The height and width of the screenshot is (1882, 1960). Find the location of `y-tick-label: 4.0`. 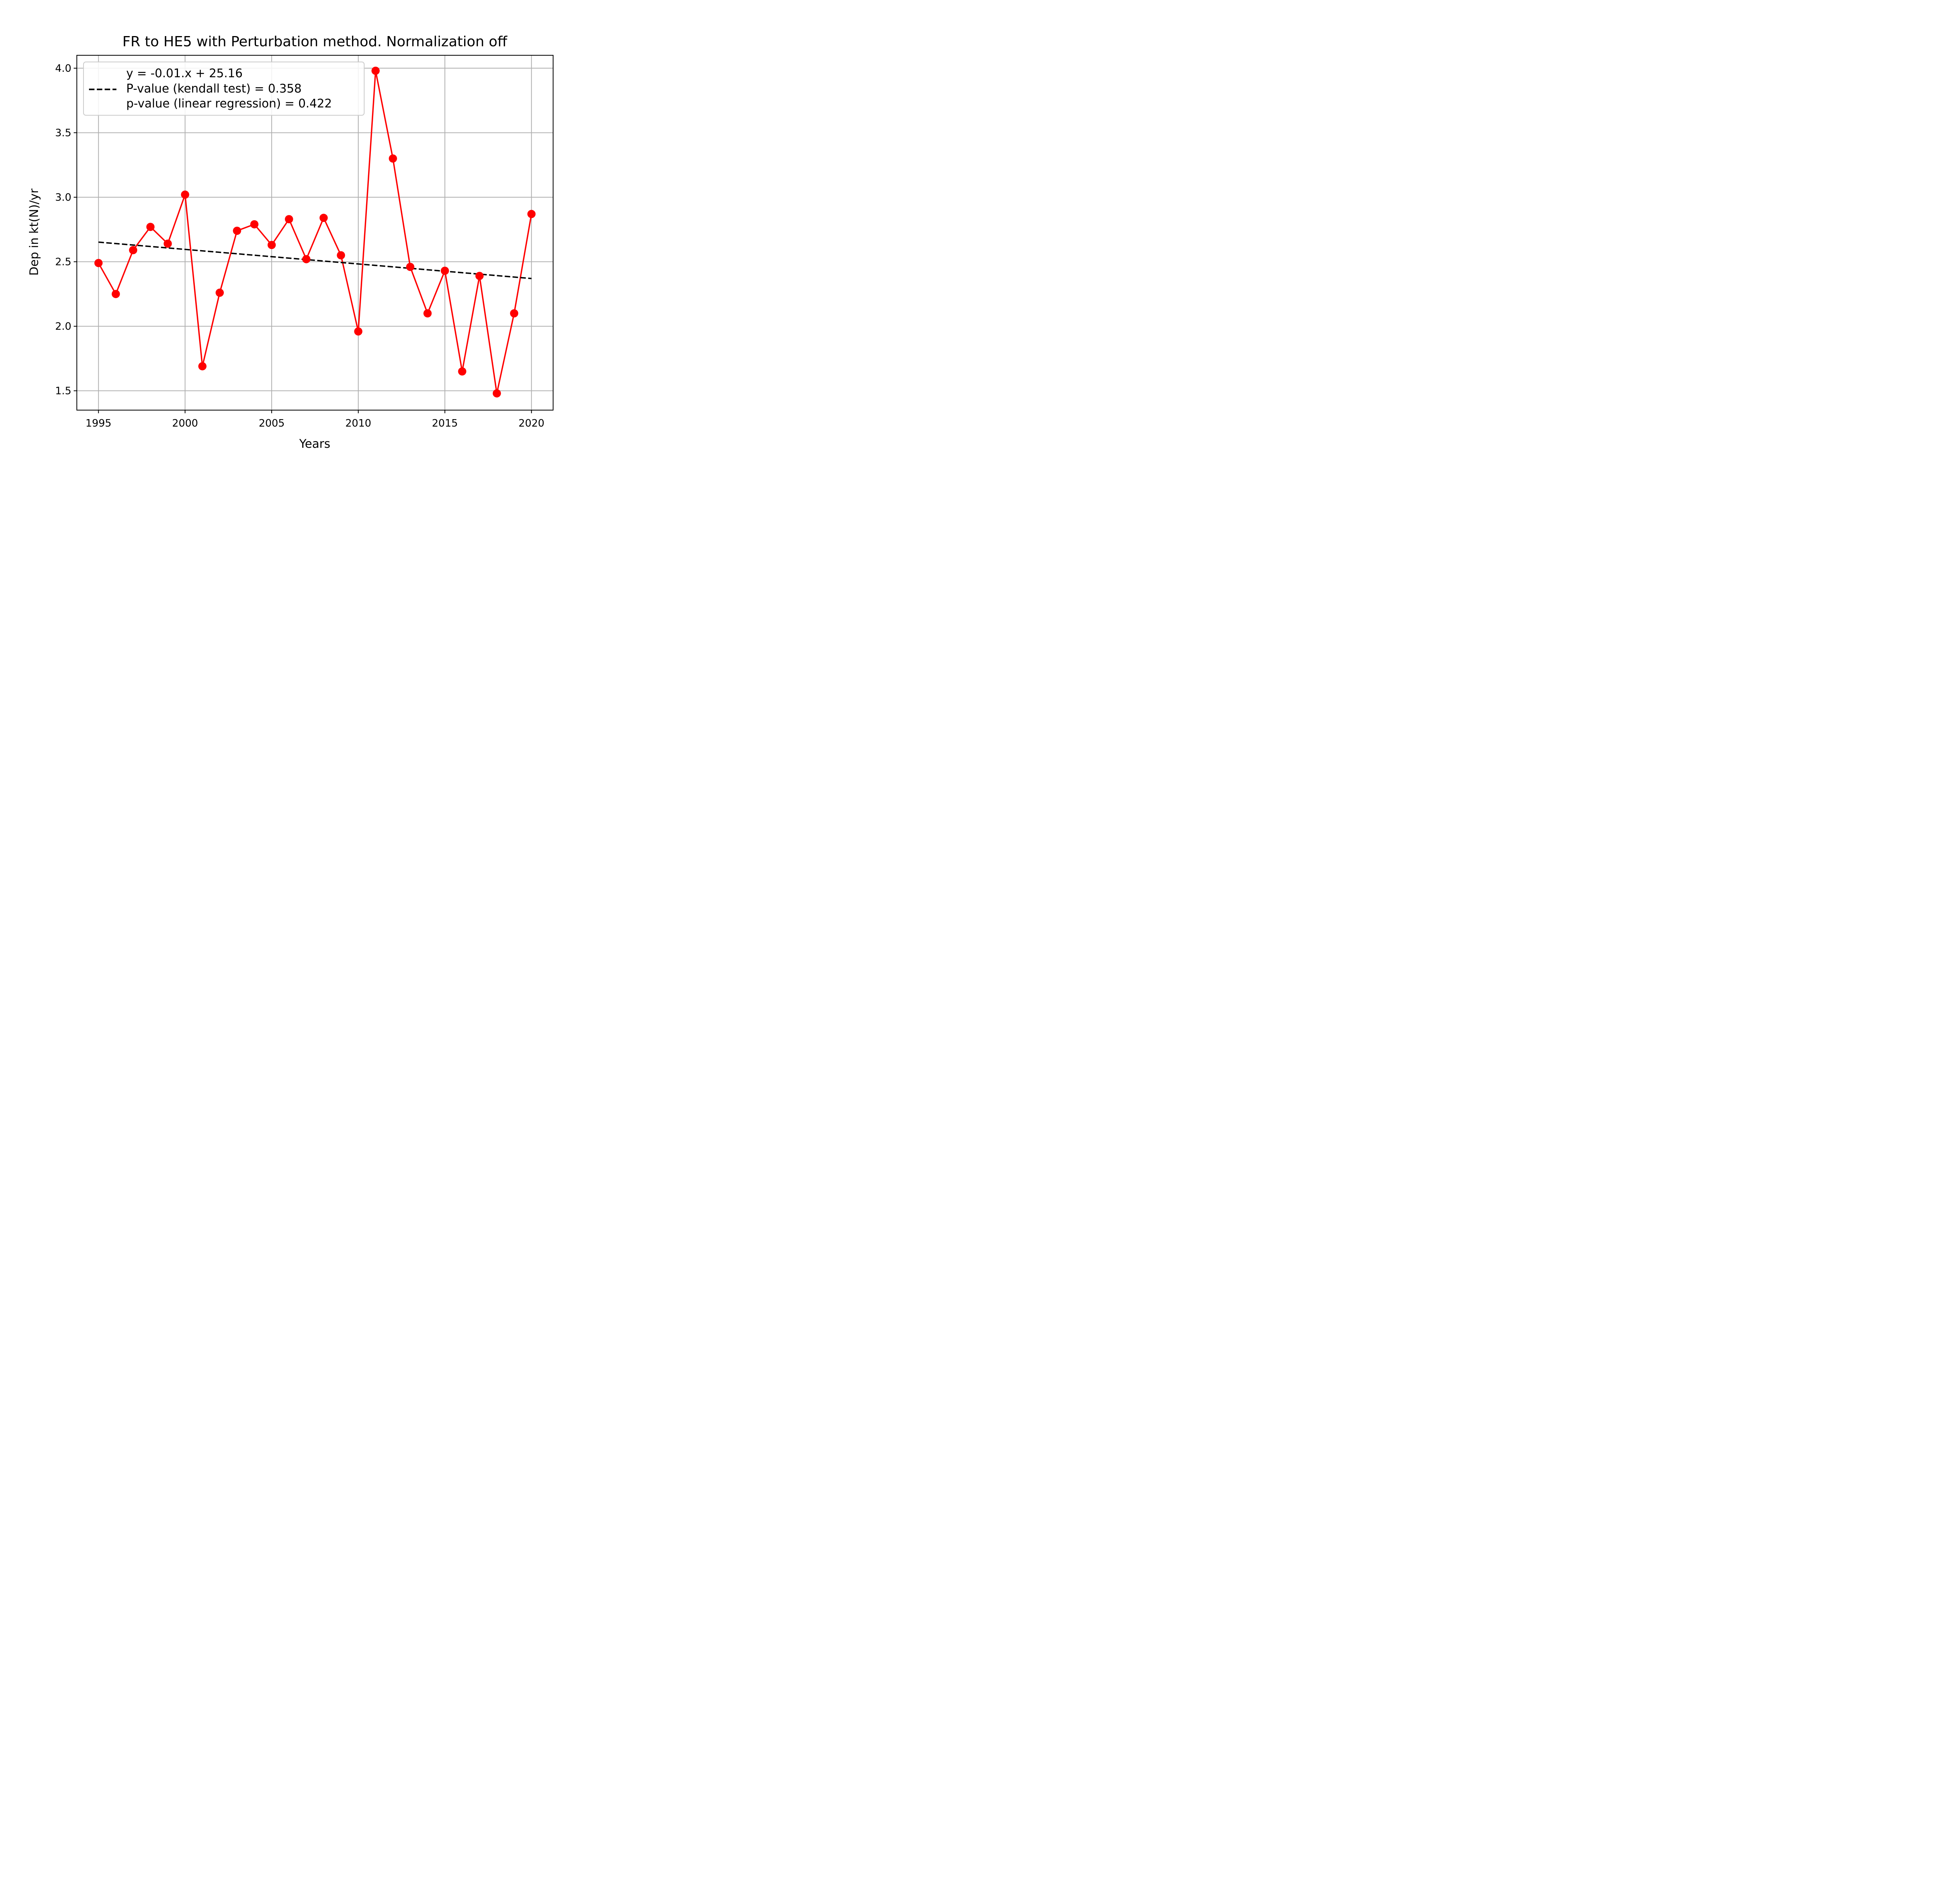

y-tick-label: 4.0 is located at coordinates (63, 68).